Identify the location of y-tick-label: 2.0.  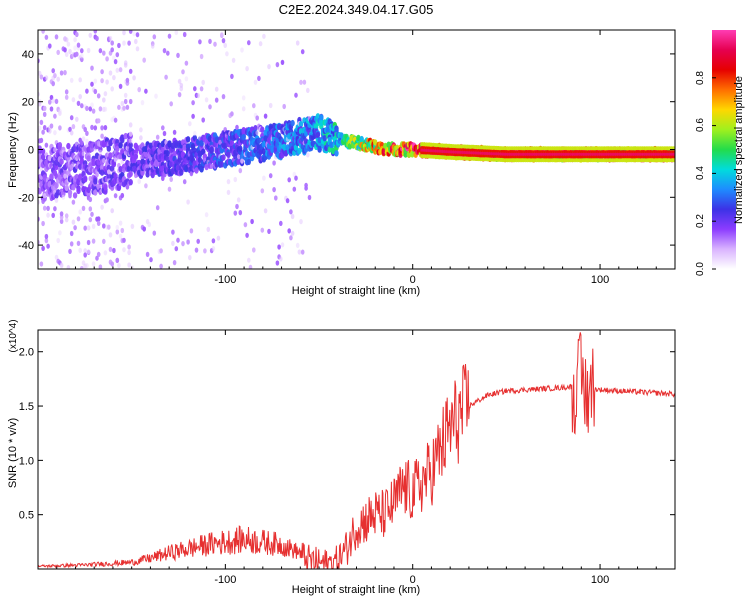
(26, 353).